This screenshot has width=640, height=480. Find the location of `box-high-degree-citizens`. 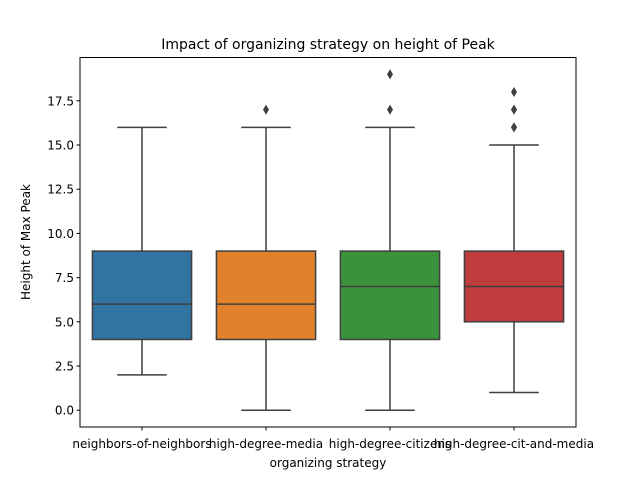

box-high-degree-citizens is located at coordinates (390, 240).